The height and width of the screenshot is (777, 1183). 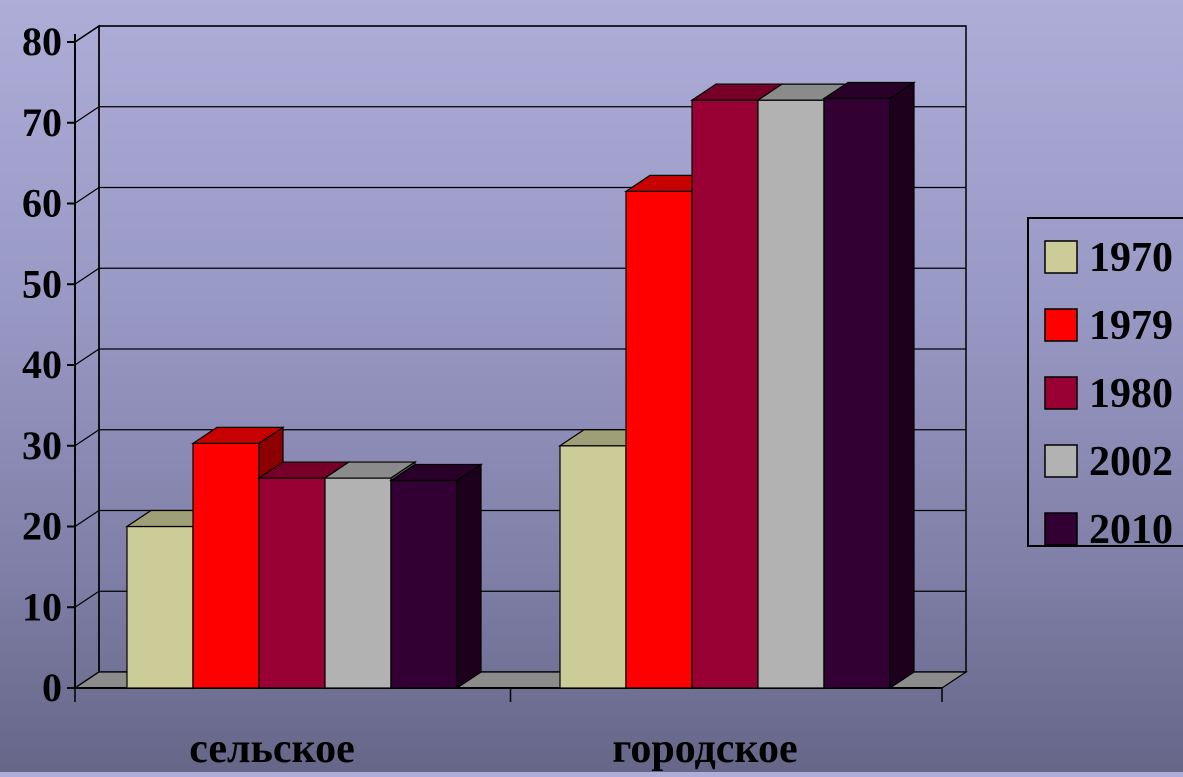 I want to click on legend-item: 2010, so click(x=1108, y=530).